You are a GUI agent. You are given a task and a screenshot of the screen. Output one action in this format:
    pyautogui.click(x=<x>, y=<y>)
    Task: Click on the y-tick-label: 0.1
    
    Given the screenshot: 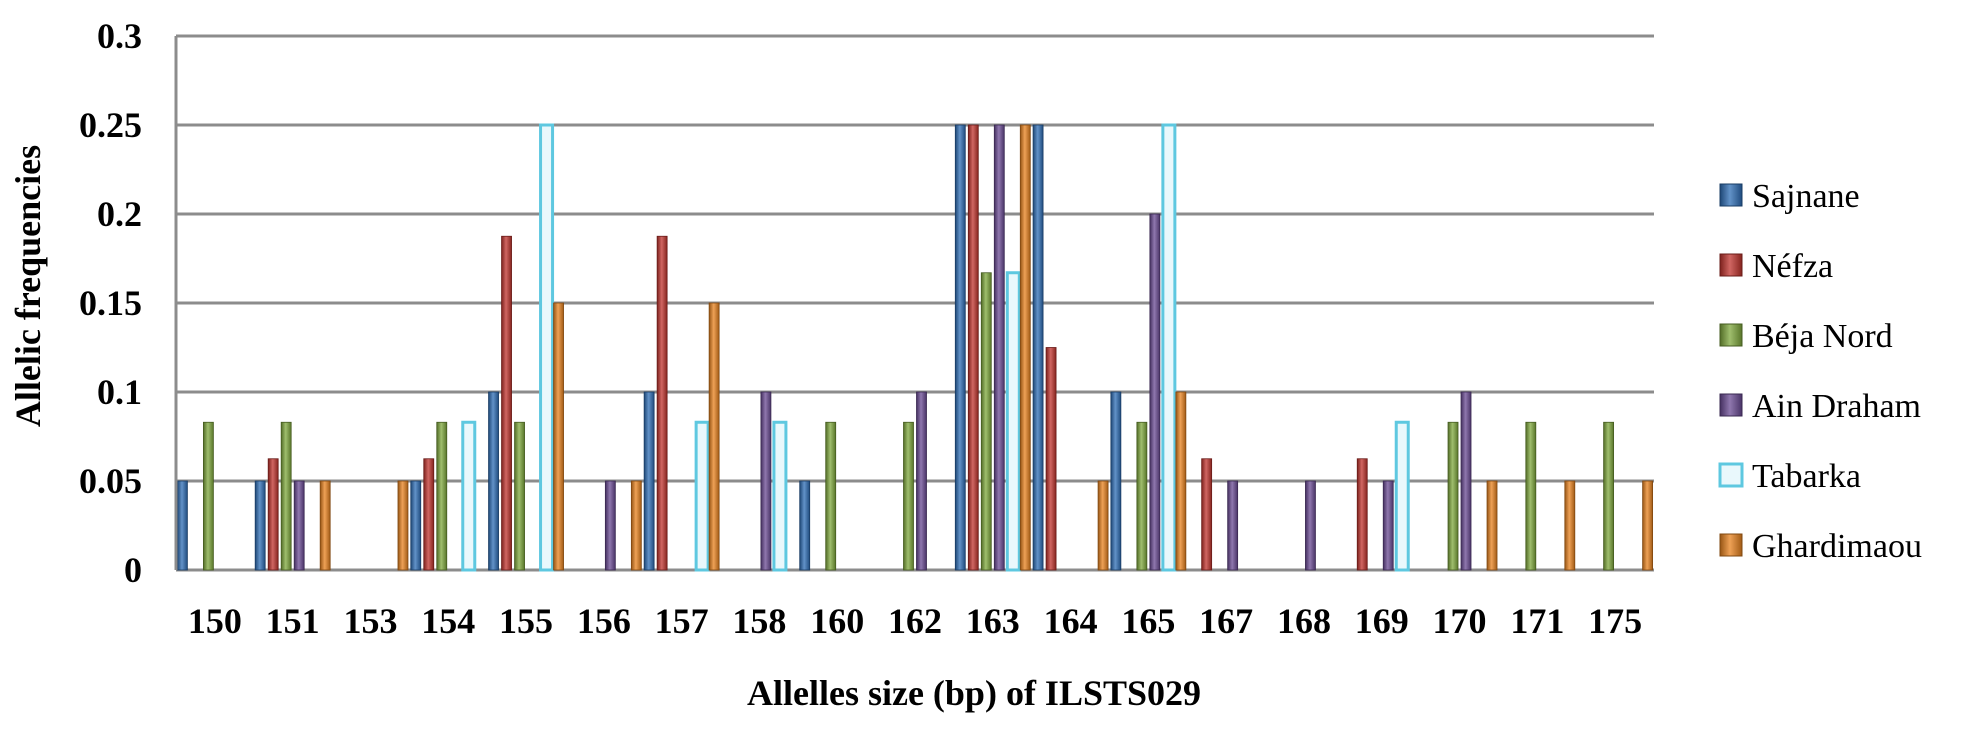 What is the action you would take?
    pyautogui.click(x=119, y=392)
    